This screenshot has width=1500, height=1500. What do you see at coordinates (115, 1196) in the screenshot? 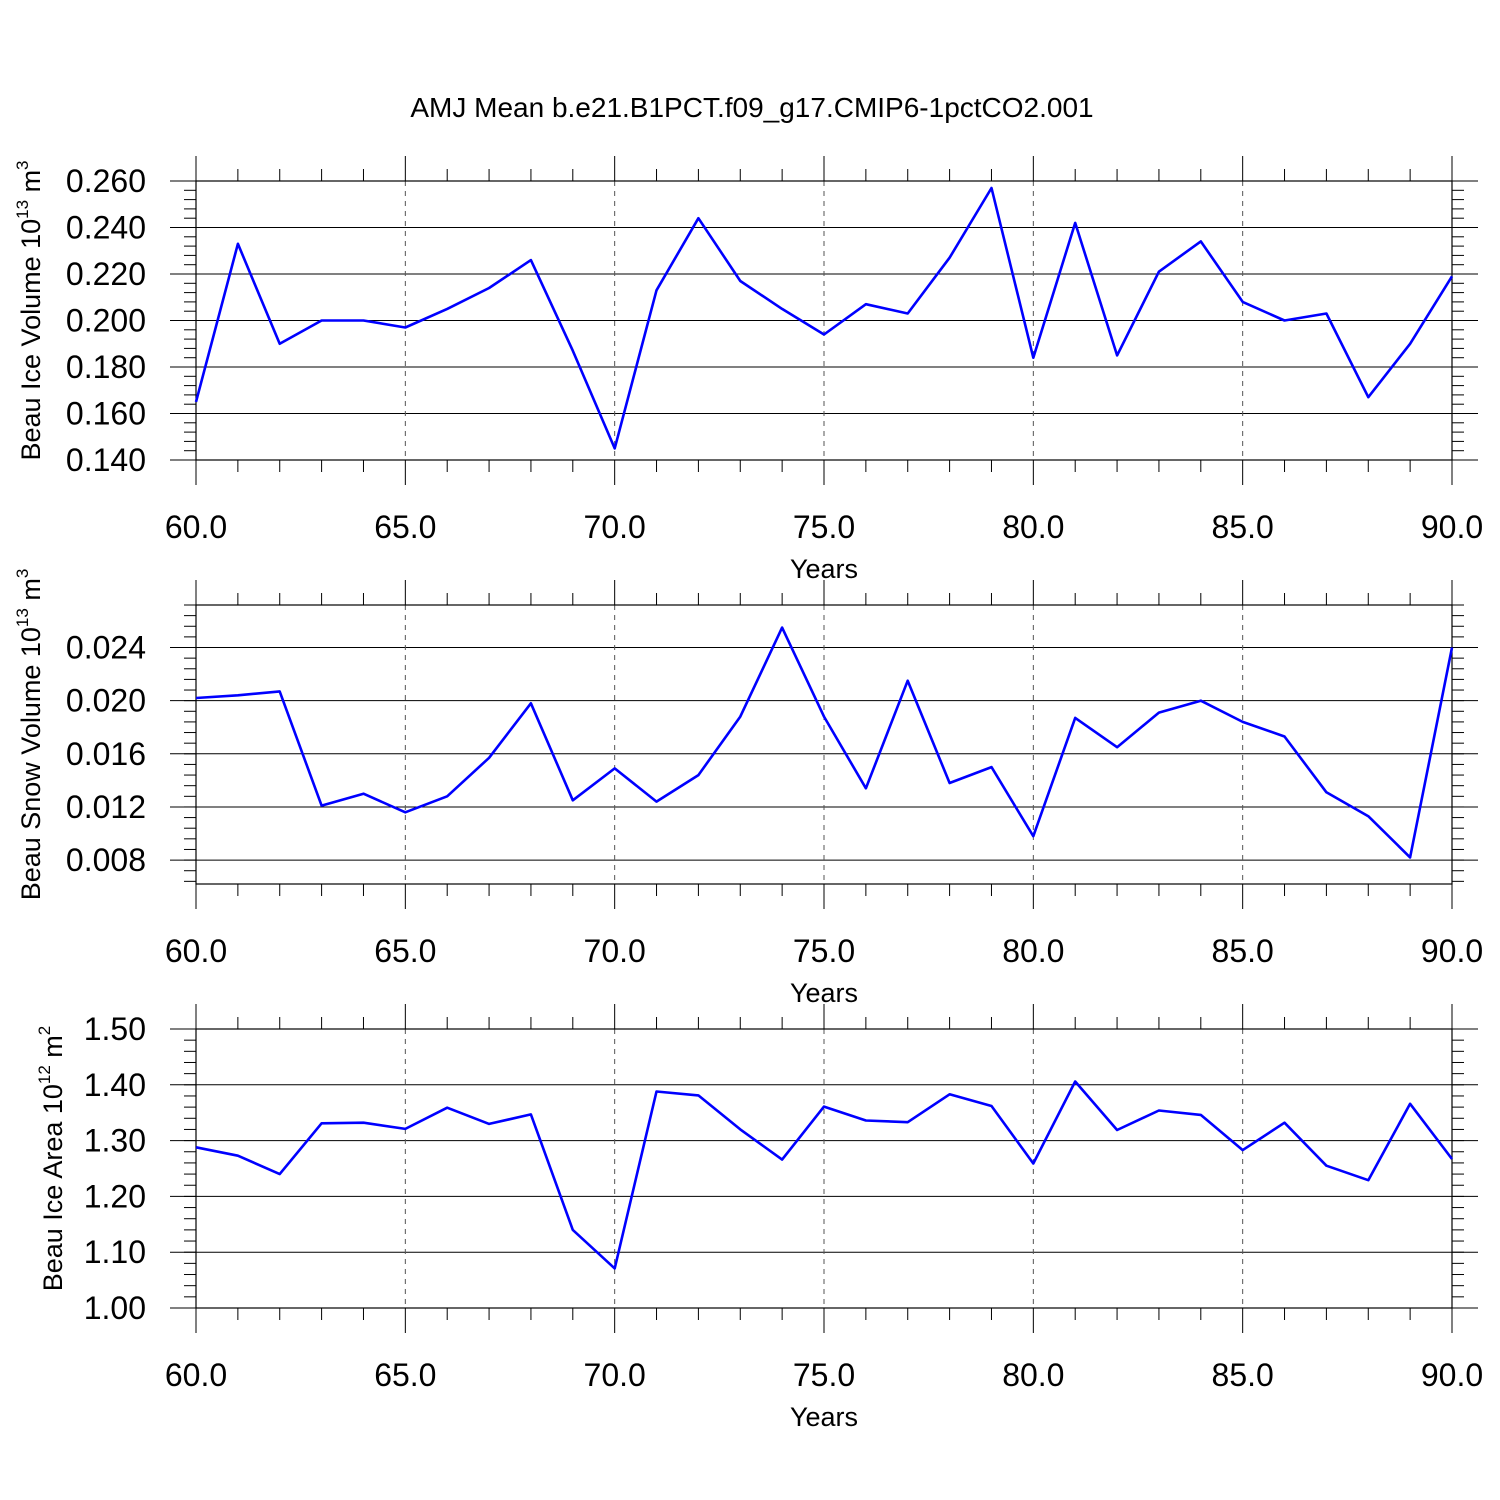
I see `y-tick-label: 1.20` at bounding box center [115, 1196].